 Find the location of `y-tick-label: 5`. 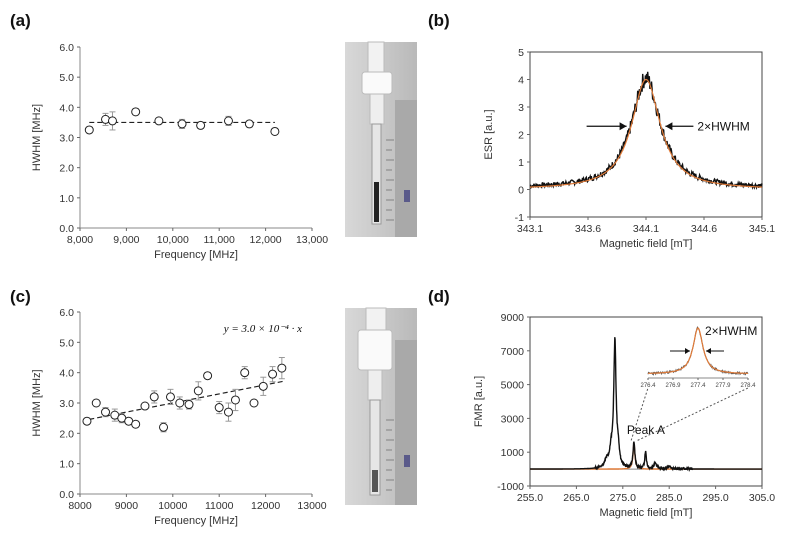

y-tick-label: 5 is located at coordinates (521, 53).